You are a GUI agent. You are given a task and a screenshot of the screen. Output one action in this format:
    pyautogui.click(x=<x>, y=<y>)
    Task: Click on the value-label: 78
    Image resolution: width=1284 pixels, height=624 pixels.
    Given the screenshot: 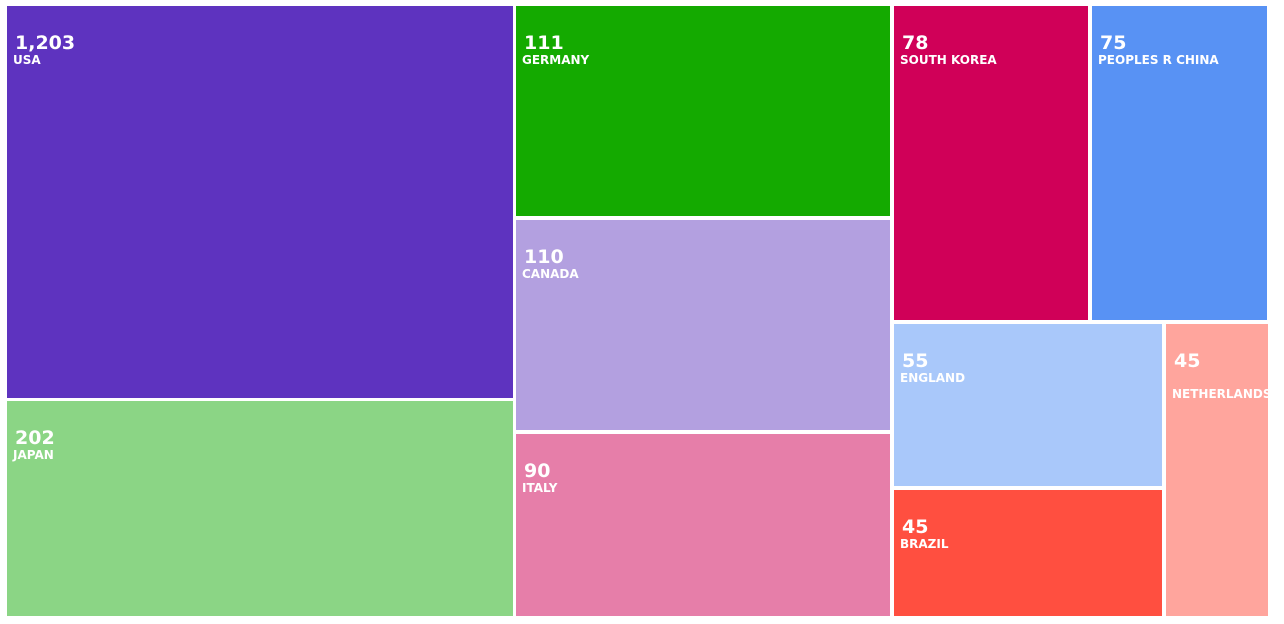 What is the action you would take?
    pyautogui.click(x=915, y=43)
    